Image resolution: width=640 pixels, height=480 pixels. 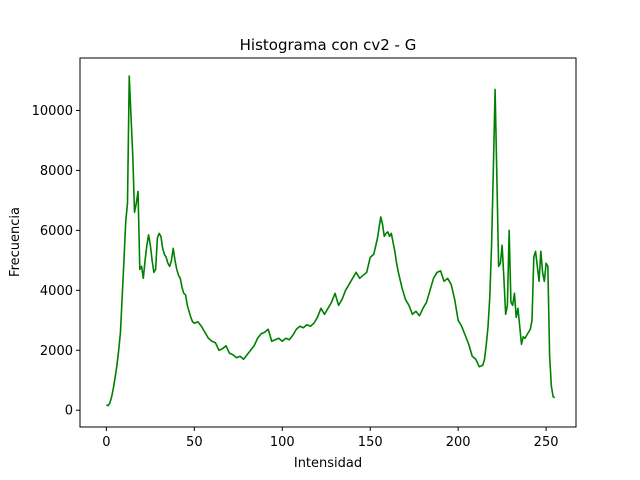 I want to click on y-tick-label: 10000, so click(x=52, y=111).